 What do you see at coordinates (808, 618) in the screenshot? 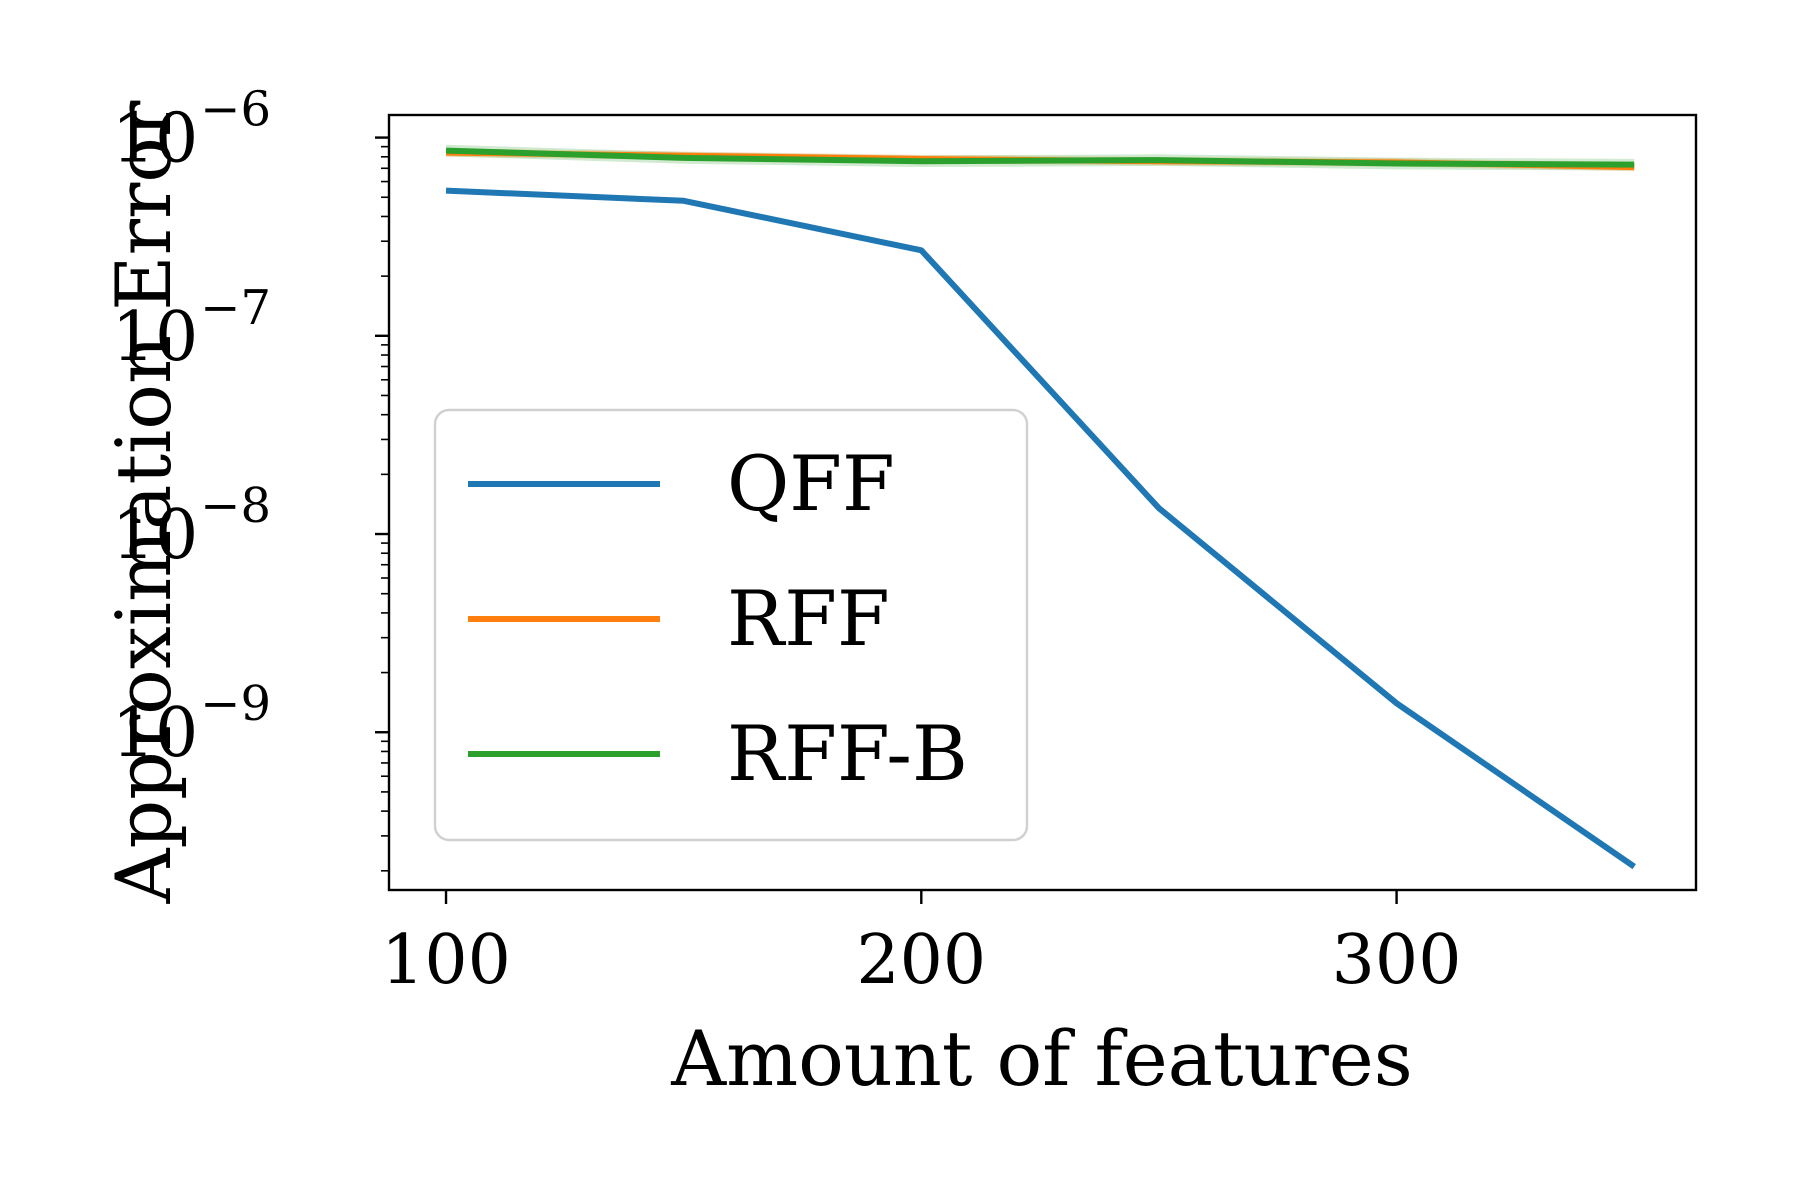
I see `legend-label-rff: RFF` at bounding box center [808, 618].